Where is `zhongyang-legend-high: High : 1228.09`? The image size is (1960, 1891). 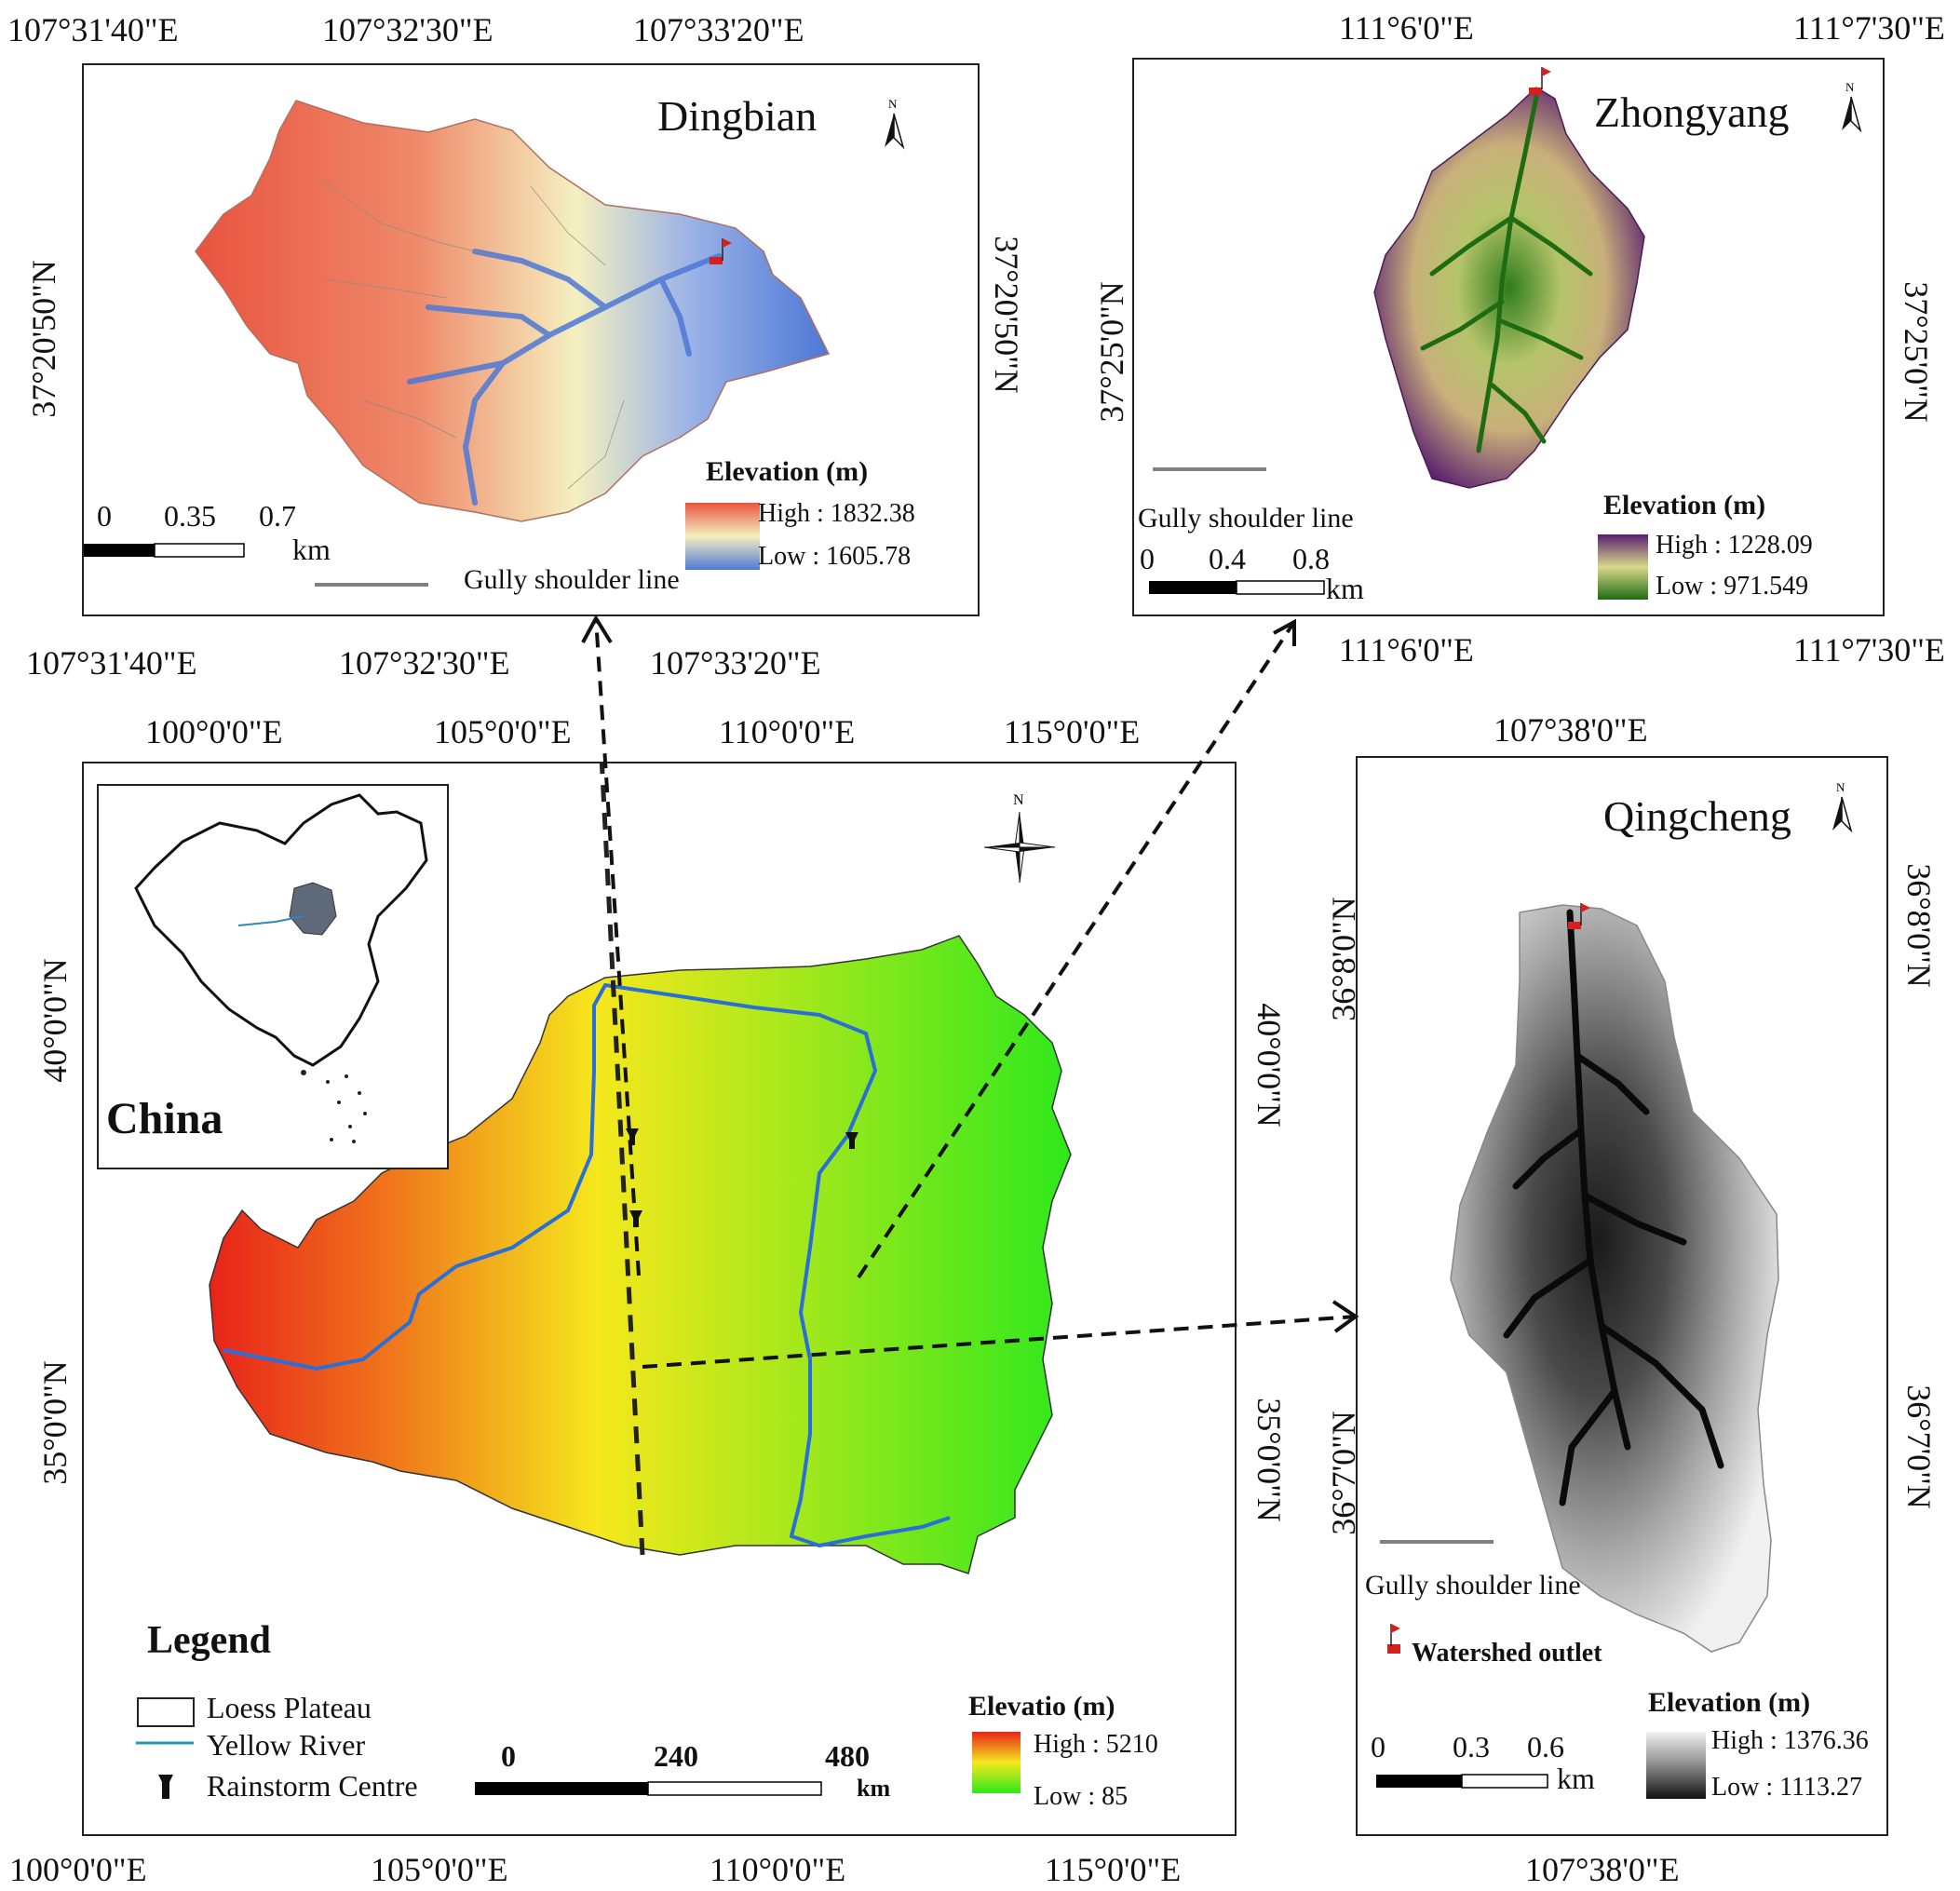 zhongyang-legend-high: High : 1228.09 is located at coordinates (1734, 545).